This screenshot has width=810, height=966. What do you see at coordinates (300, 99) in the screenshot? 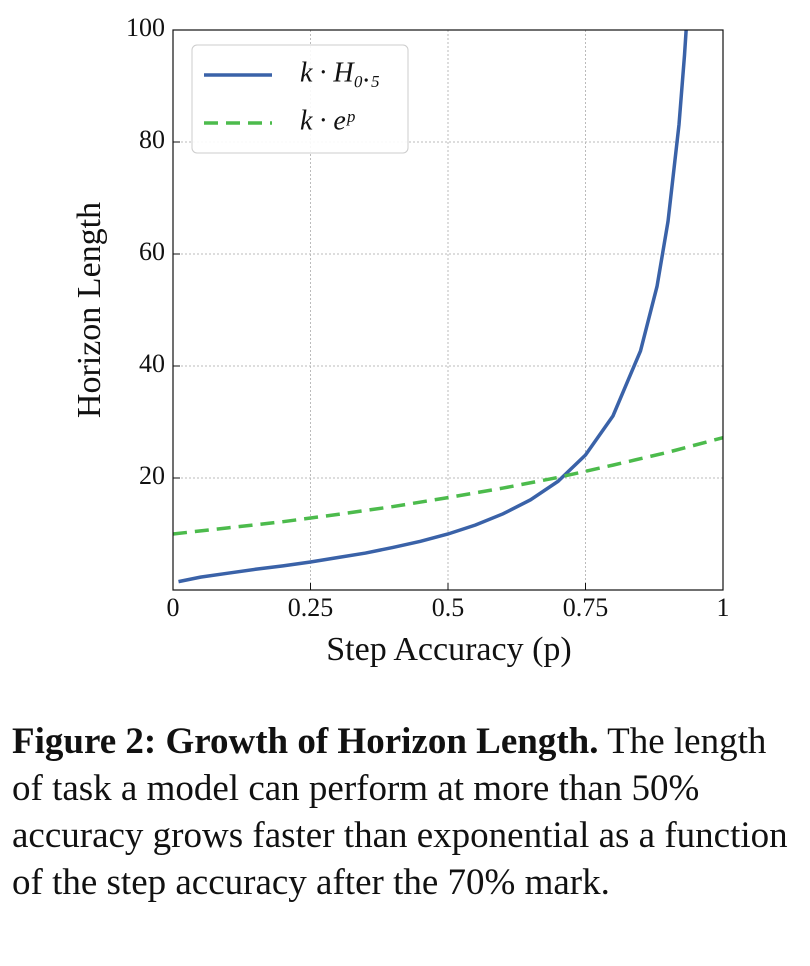
I see `legend-box` at bounding box center [300, 99].